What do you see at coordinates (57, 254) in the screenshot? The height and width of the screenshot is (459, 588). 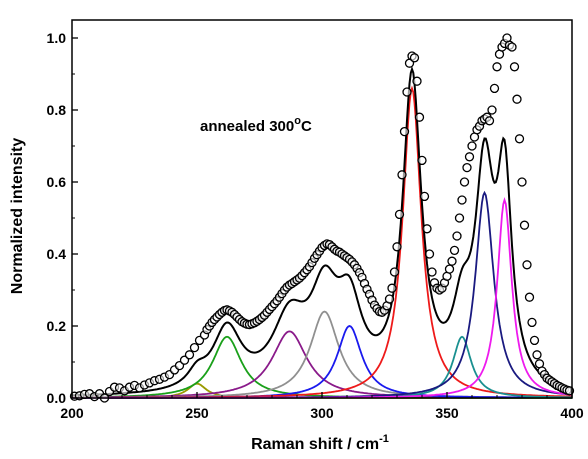 I see `y-tick-label: 0.4` at bounding box center [57, 254].